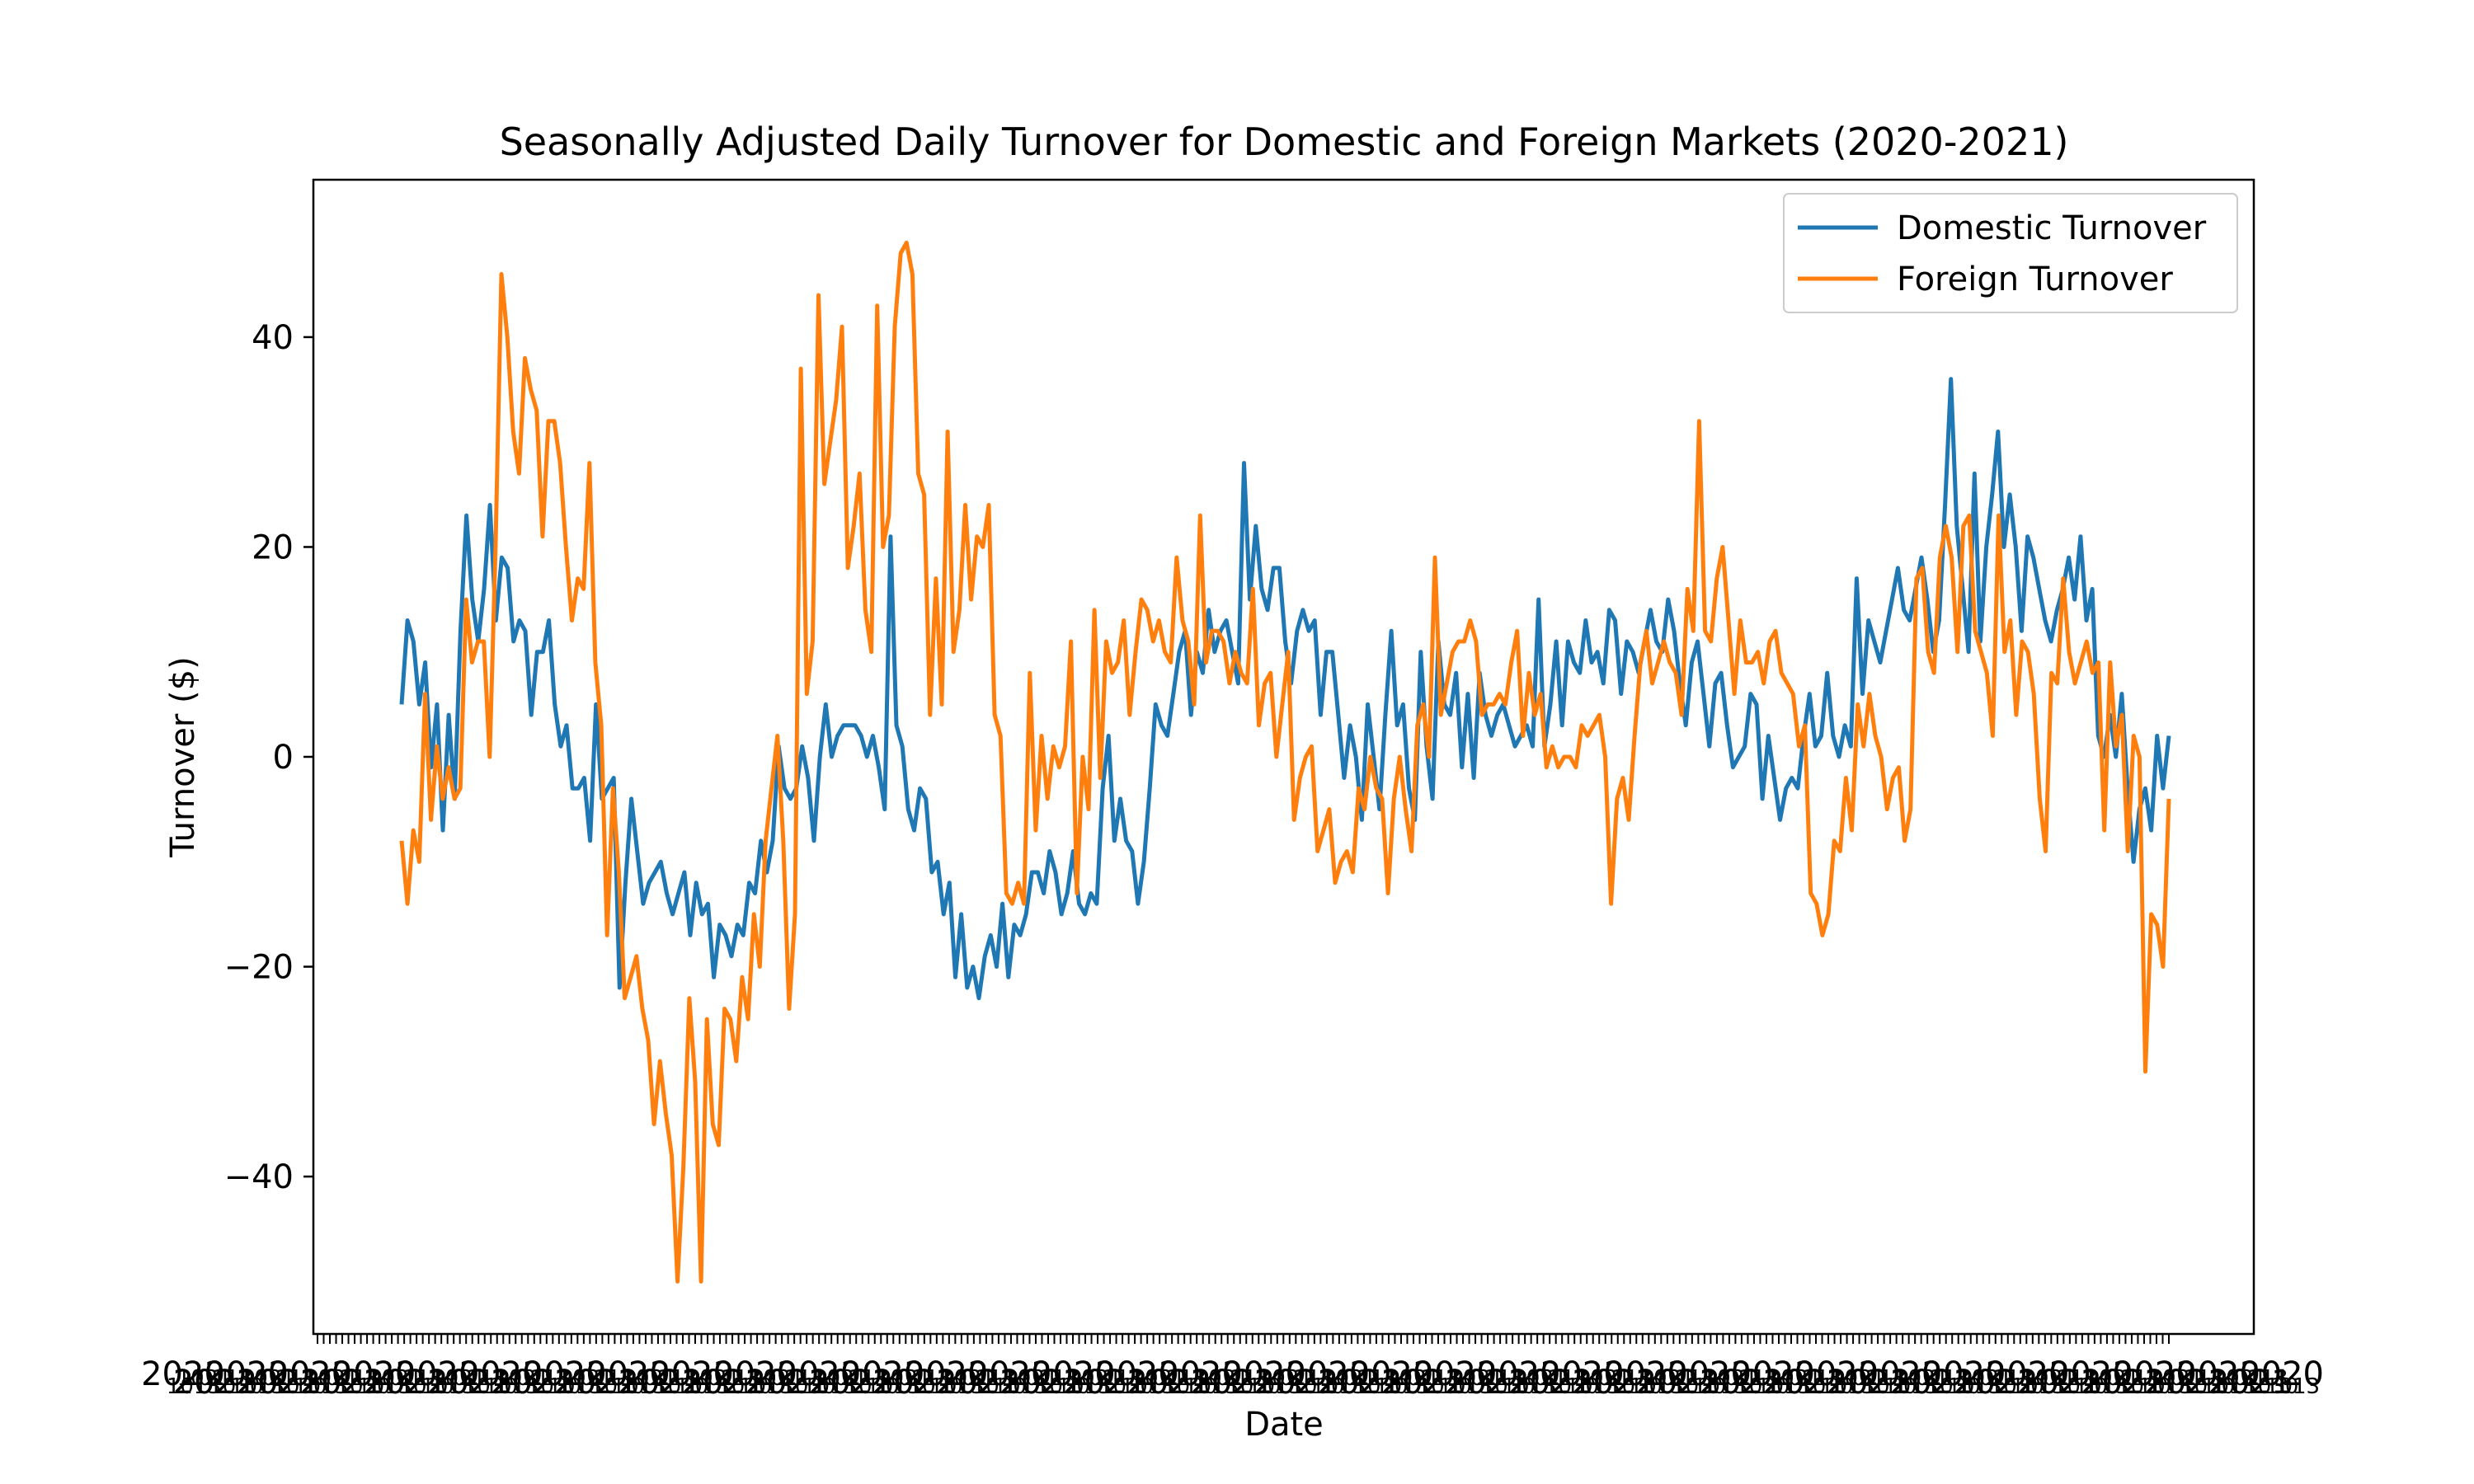  Describe the element at coordinates (273, 338) in the screenshot. I see `y-tick-label: 40` at that location.